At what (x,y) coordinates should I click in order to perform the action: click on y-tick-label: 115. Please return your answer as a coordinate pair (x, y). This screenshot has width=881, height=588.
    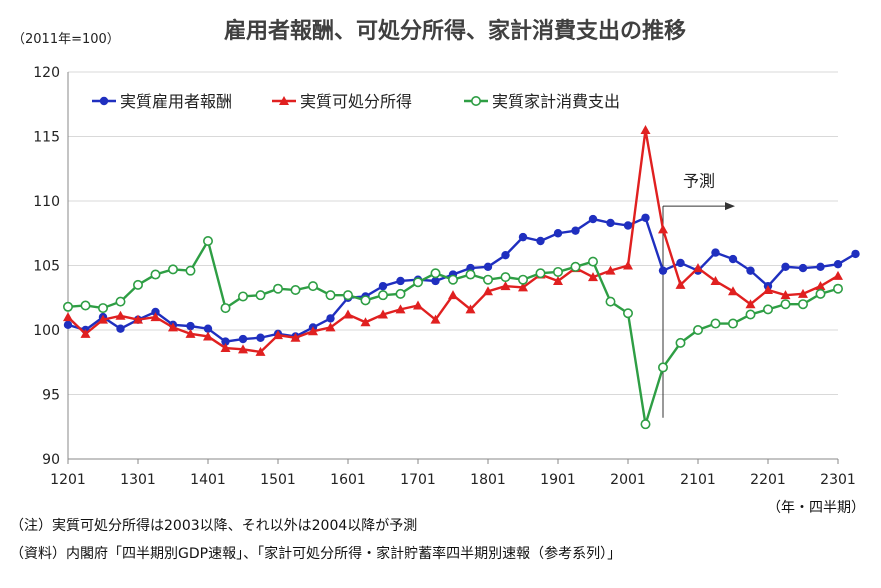
    Looking at the image, I should click on (46, 138).